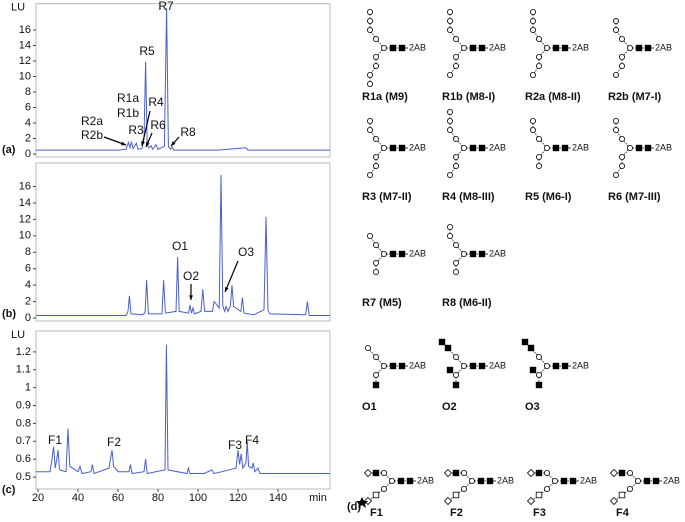  Describe the element at coordinates (376, 512) in the screenshot. I see `structure-label: F1` at that location.